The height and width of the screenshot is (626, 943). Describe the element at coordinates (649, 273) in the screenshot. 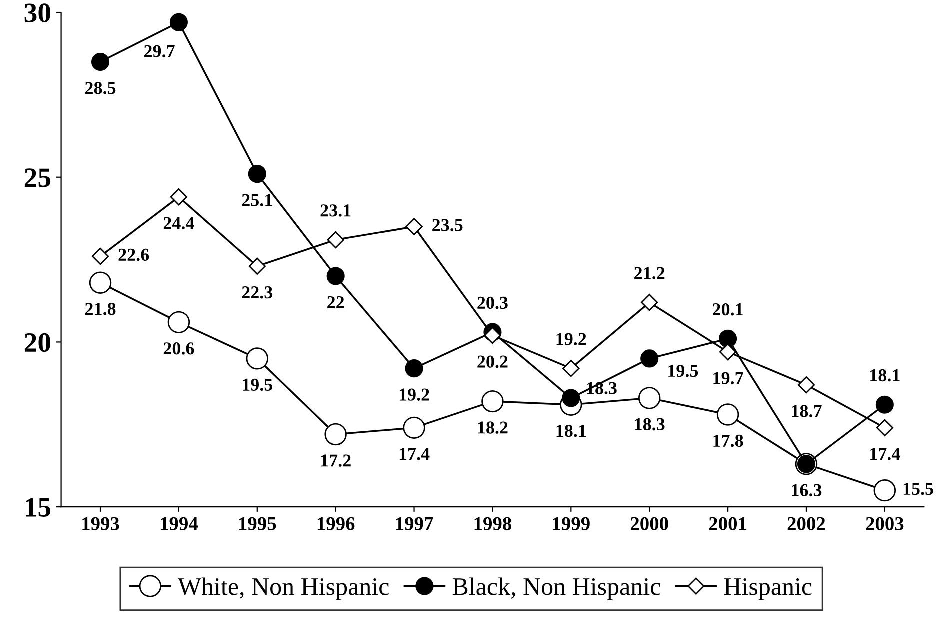

I see `data-label: 21.2` at that location.